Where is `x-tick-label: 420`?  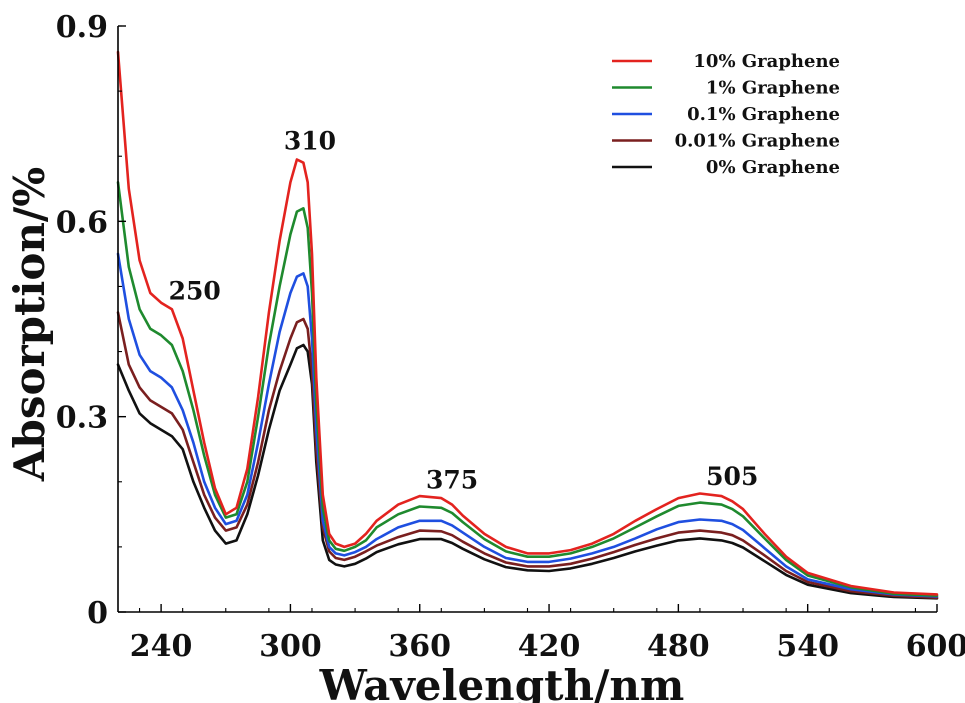 x-tick-label: 420 is located at coordinates (549, 646).